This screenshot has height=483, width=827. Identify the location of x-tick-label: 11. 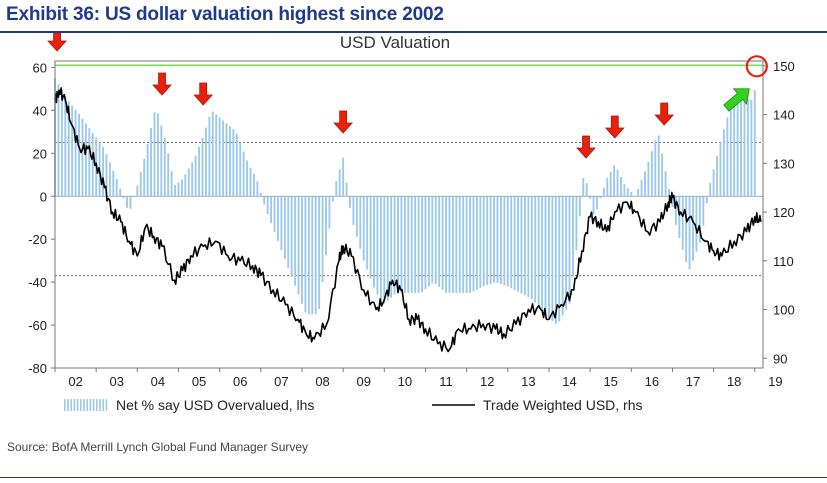
(446, 381).